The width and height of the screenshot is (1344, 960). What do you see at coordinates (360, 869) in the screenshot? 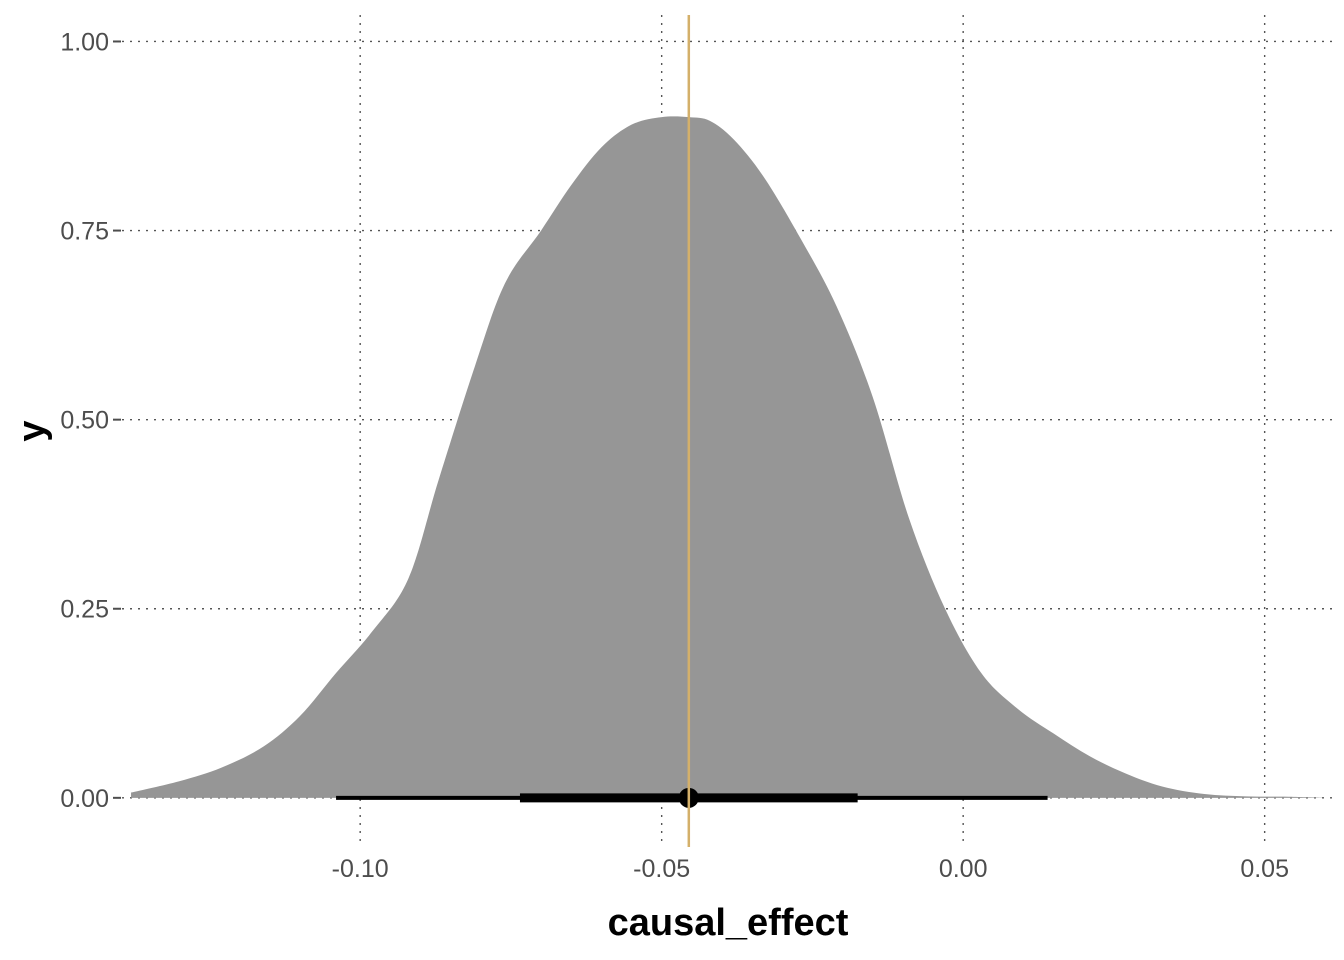
I see `x-tick-label: -0.10` at bounding box center [360, 869].